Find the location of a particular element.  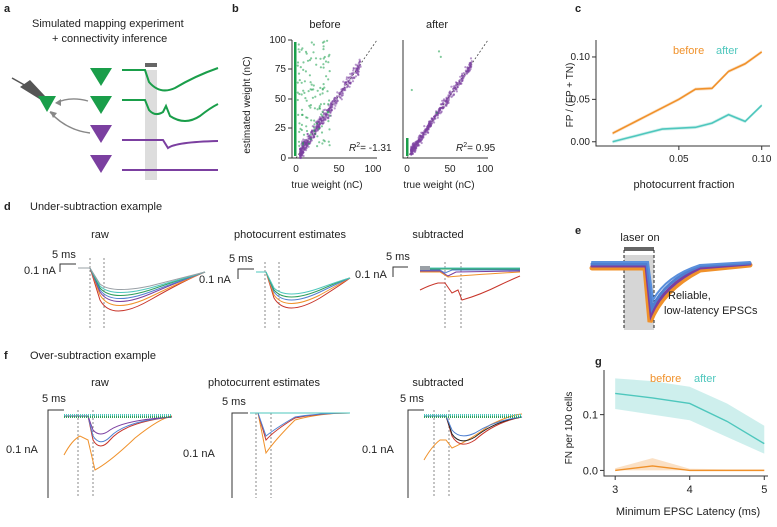

panel-b-after-green-column is located at coordinates (407, 147).